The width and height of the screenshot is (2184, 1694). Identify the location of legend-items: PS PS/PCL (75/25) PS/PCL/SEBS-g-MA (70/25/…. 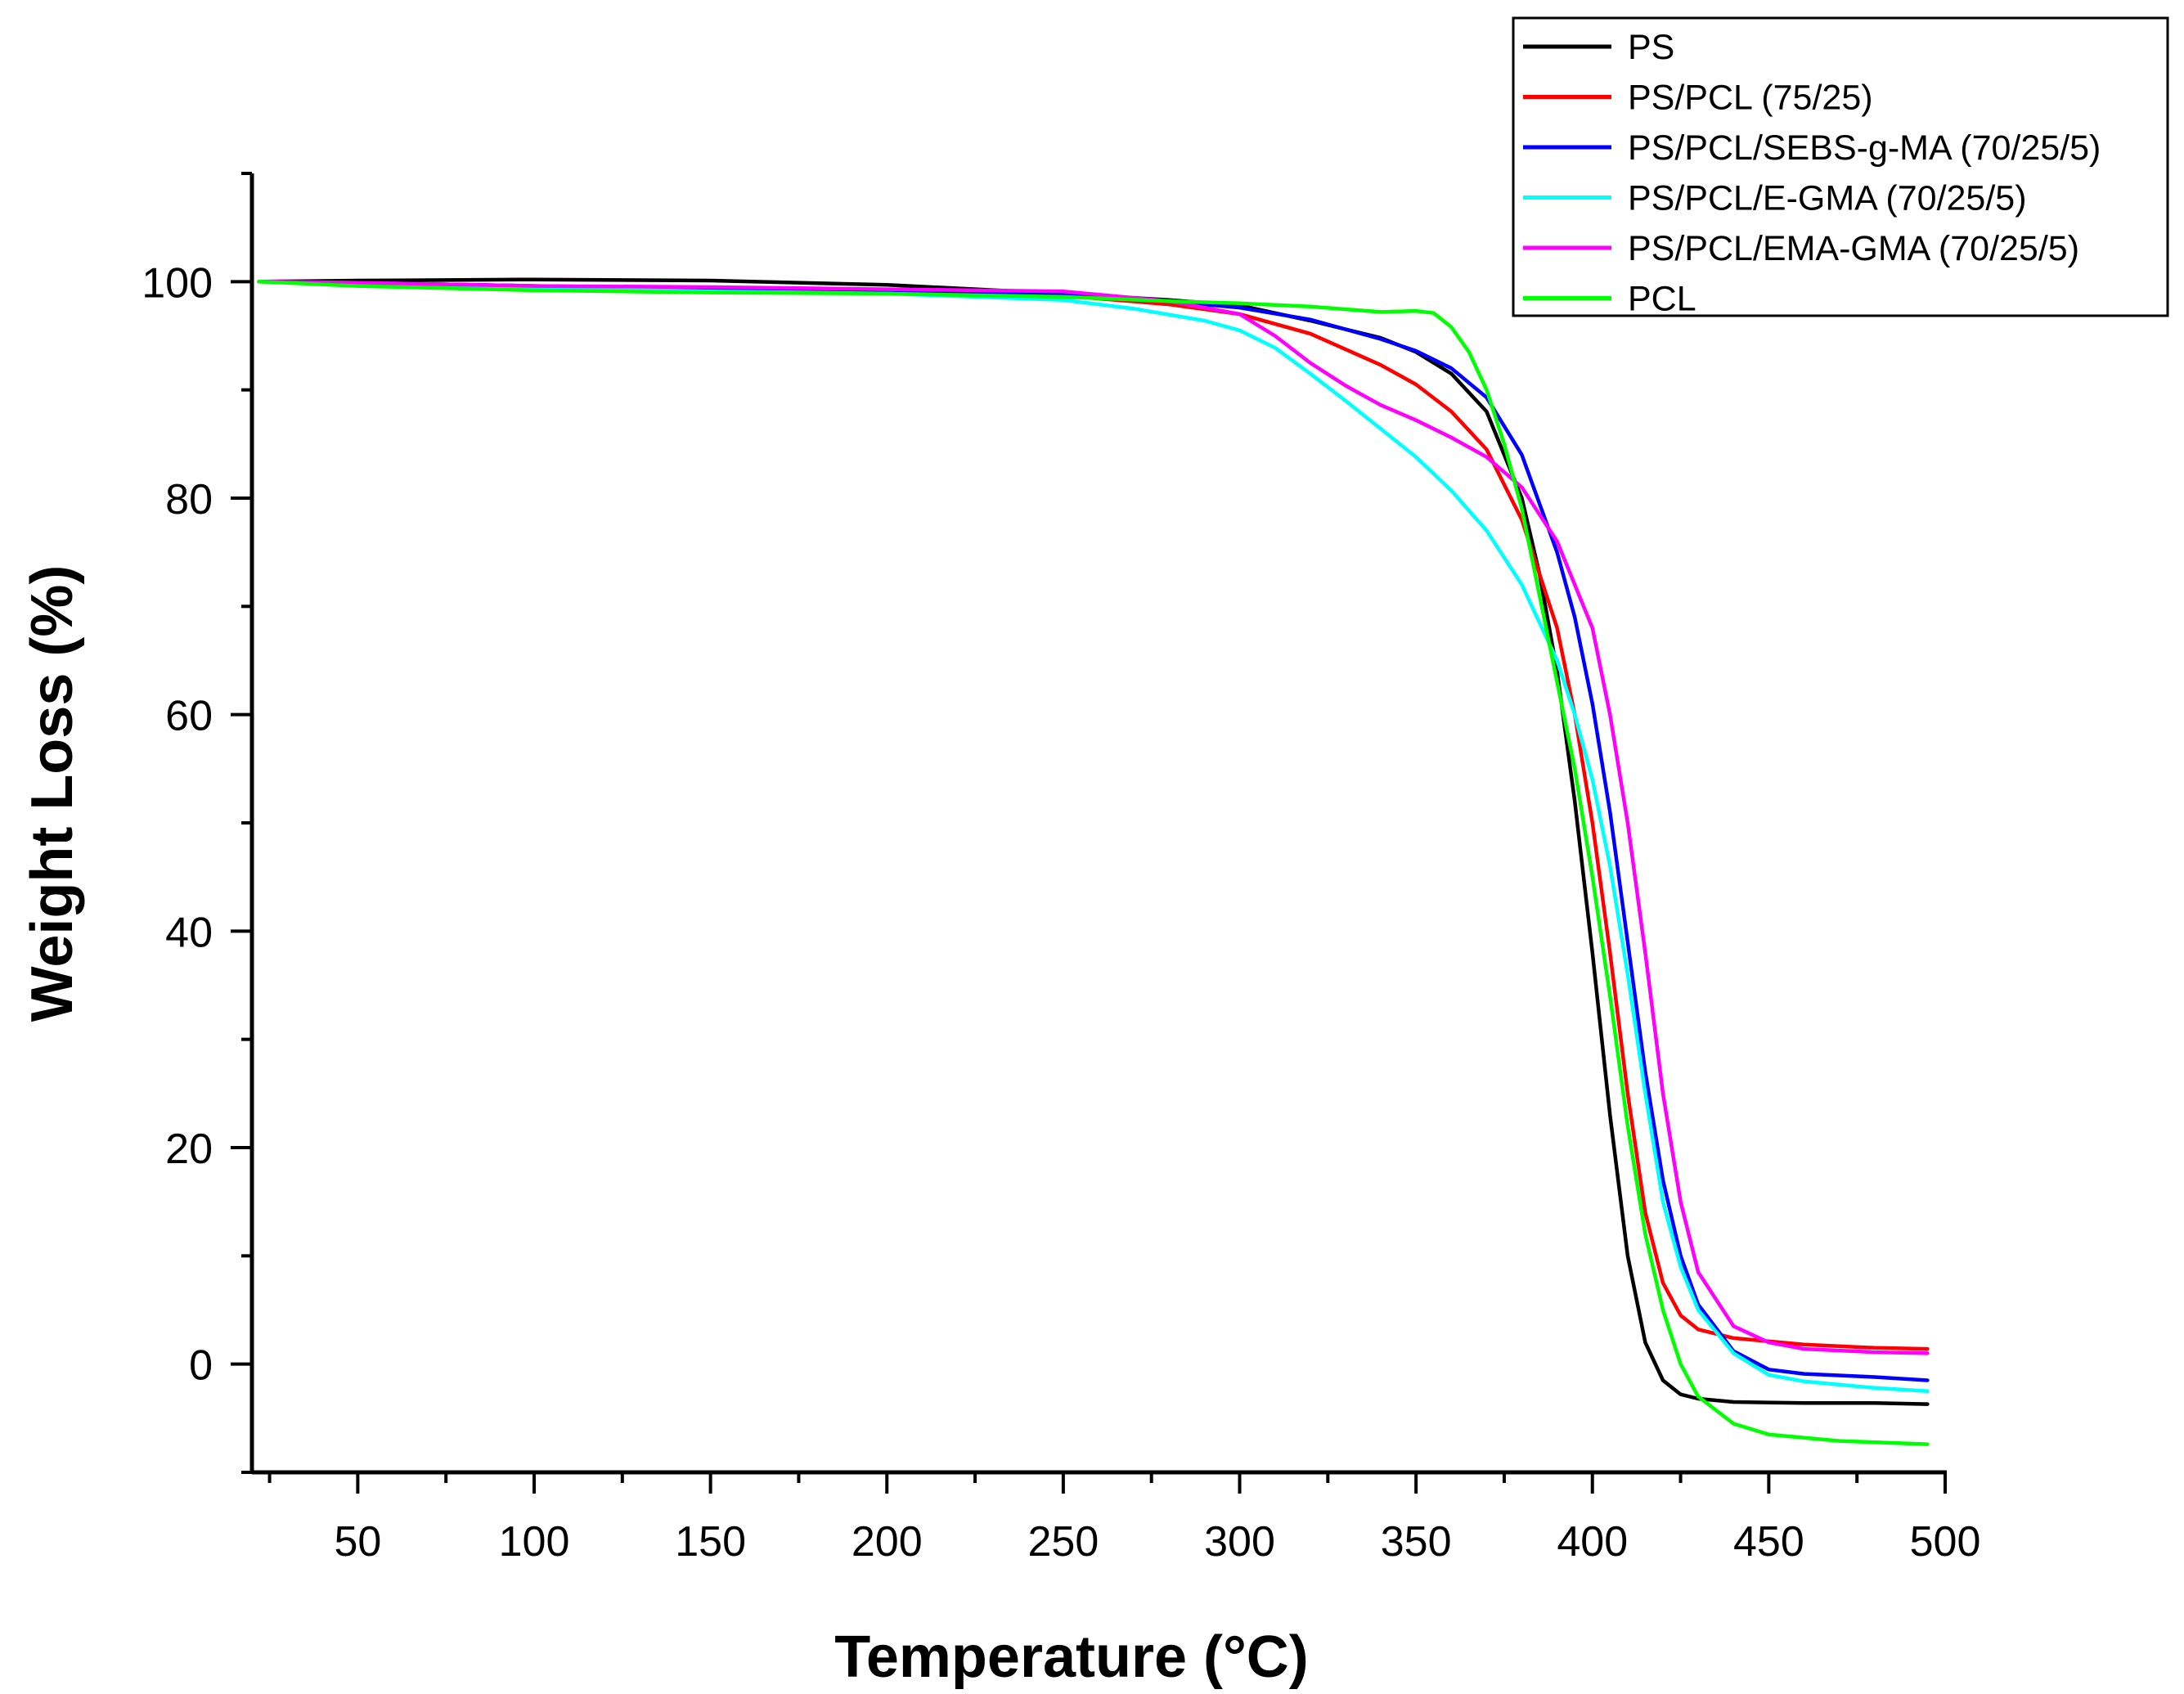
(1812, 173).